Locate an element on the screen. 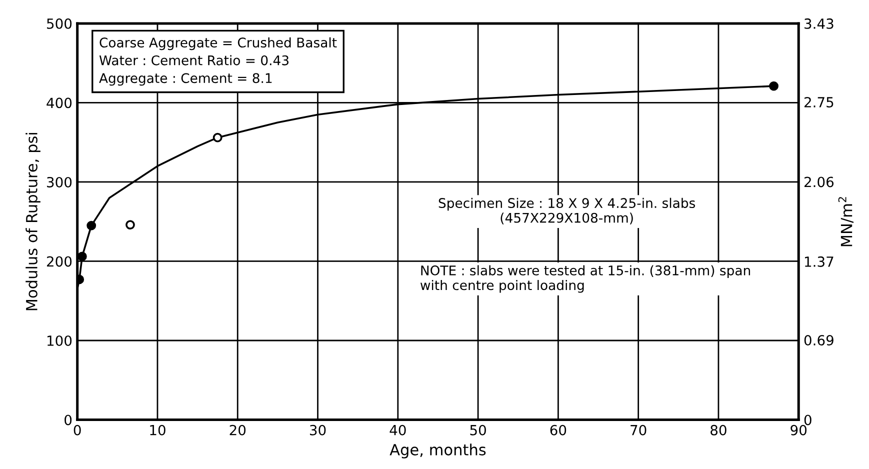 The height and width of the screenshot is (469, 869). x-tick-label: 60 is located at coordinates (558, 430).